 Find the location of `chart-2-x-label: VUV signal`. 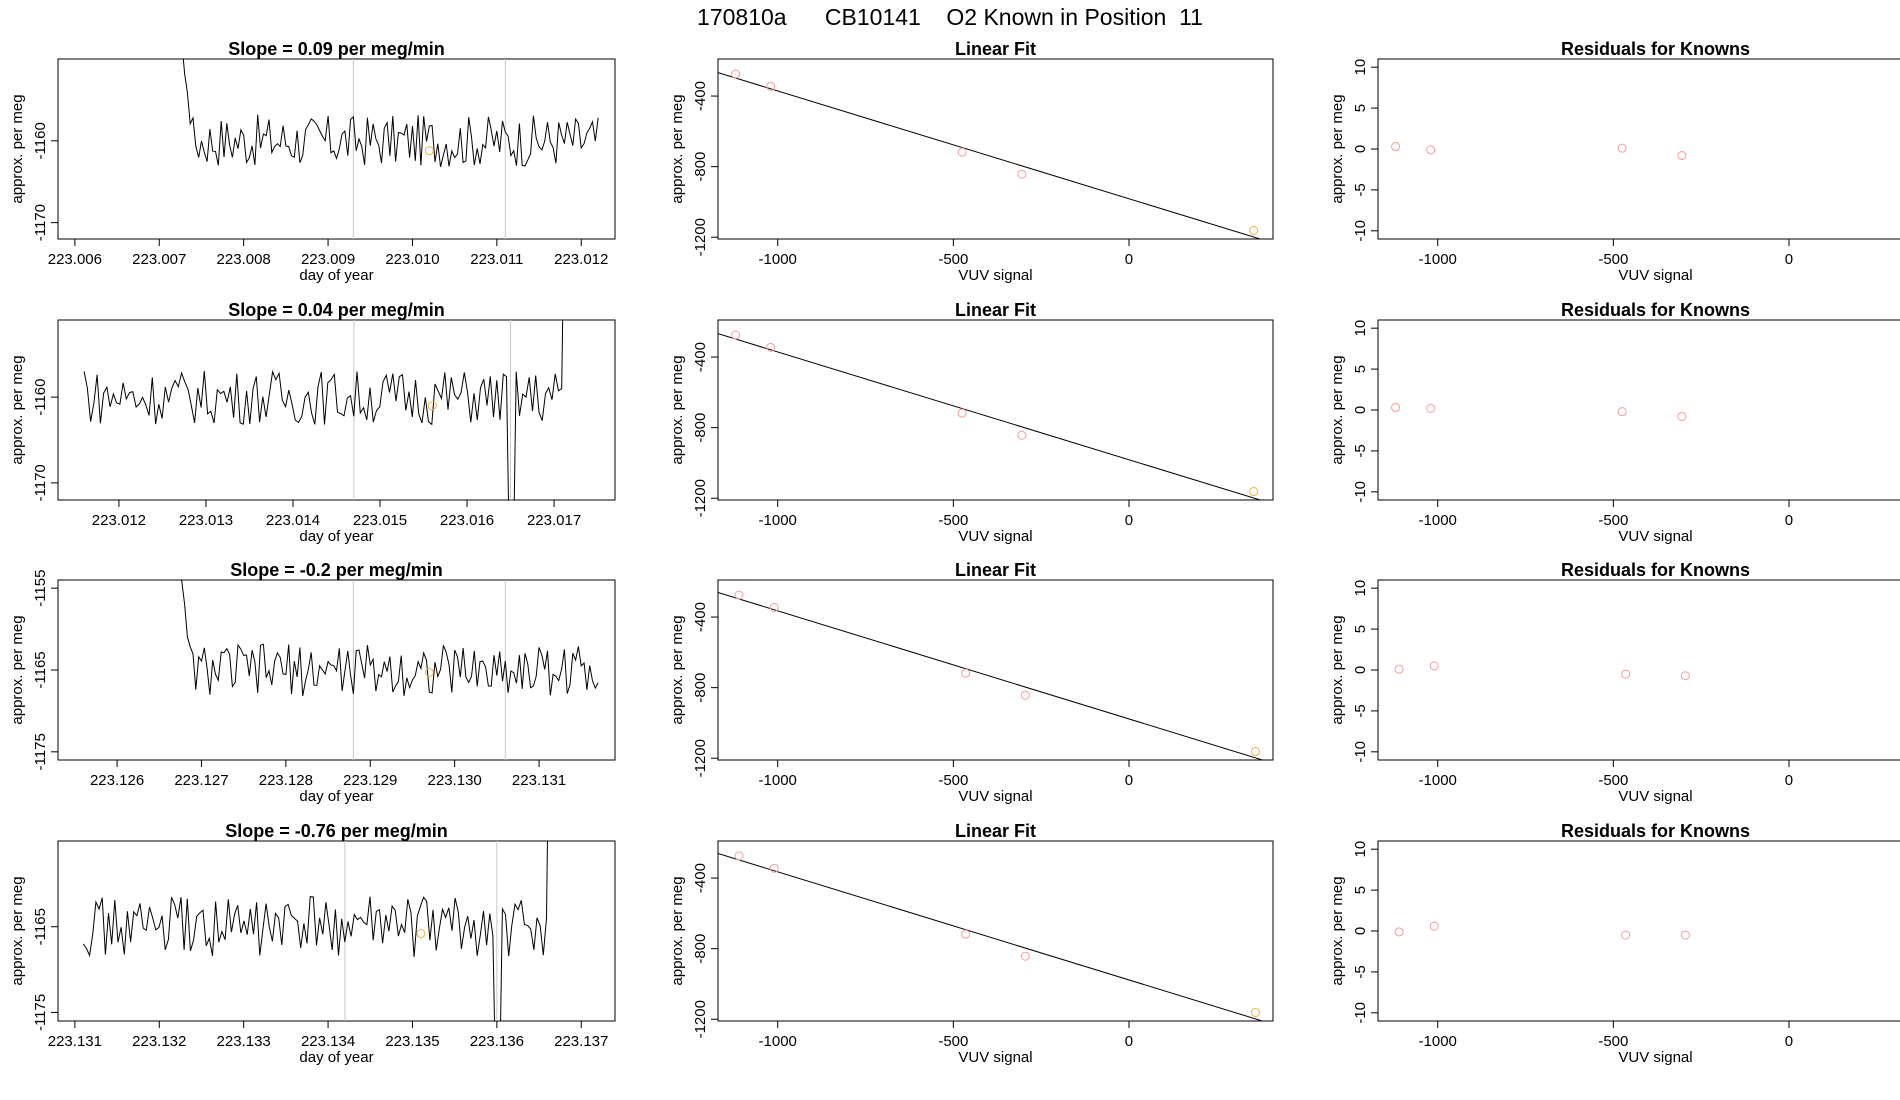

chart-2-x-label: VUV signal is located at coordinates (995, 275).